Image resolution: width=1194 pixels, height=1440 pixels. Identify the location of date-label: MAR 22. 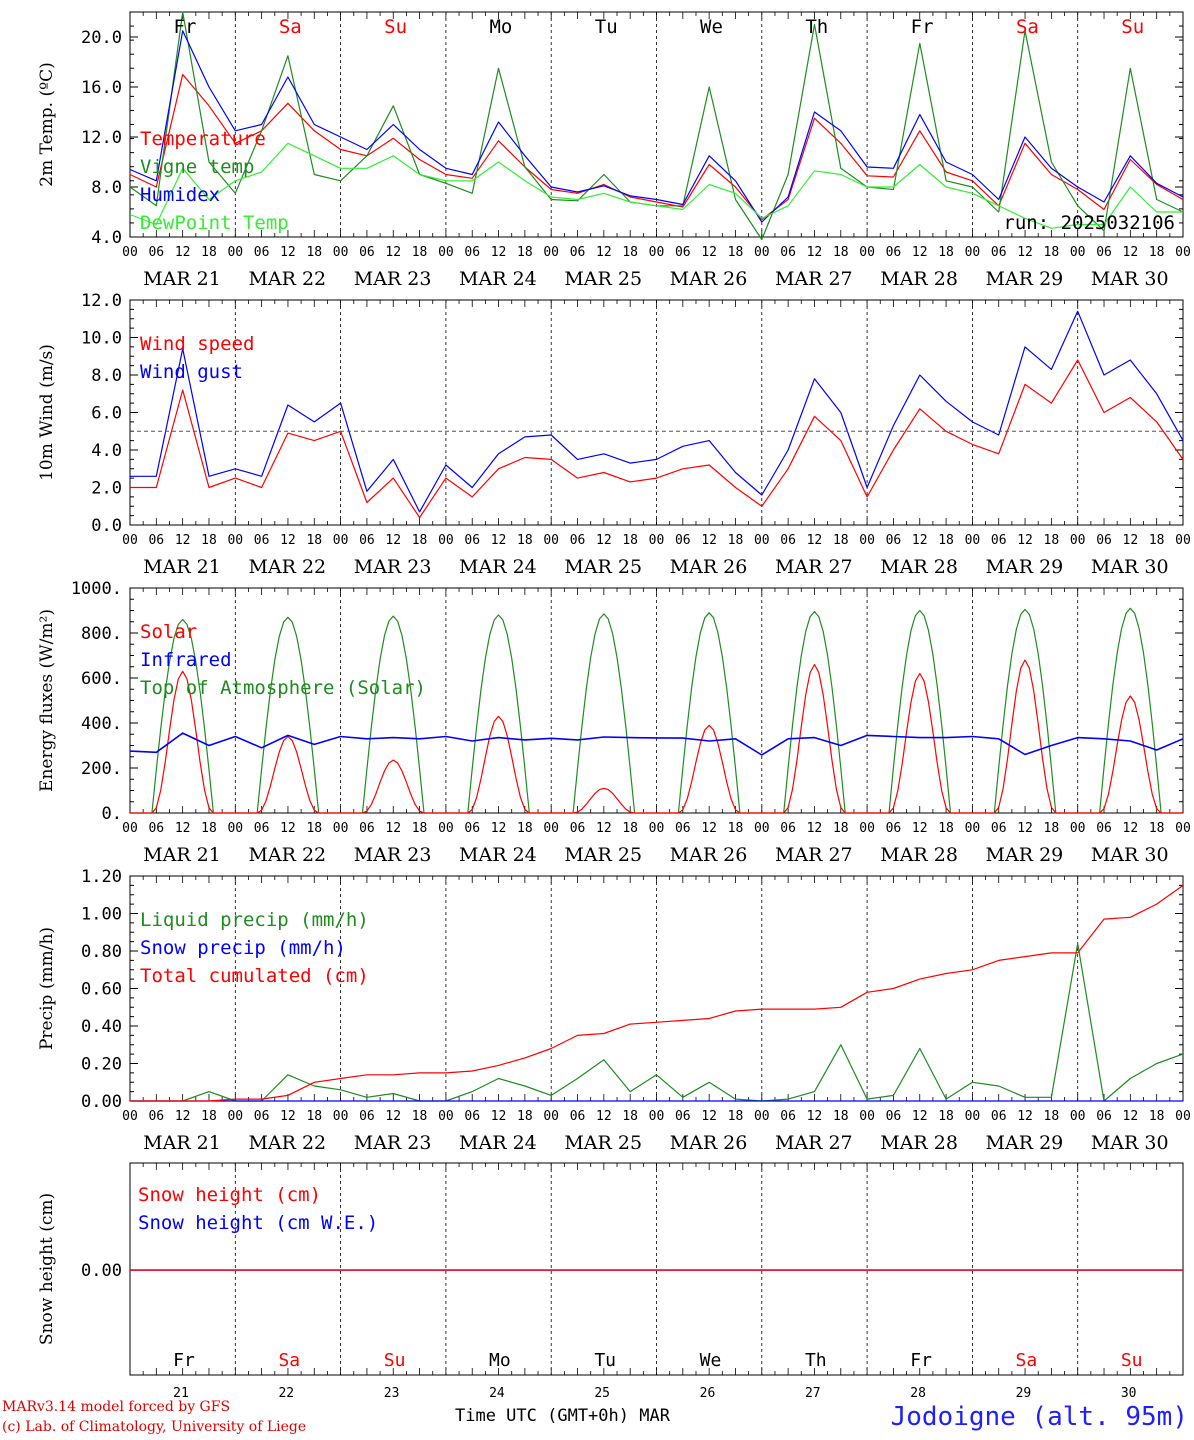
(287, 567).